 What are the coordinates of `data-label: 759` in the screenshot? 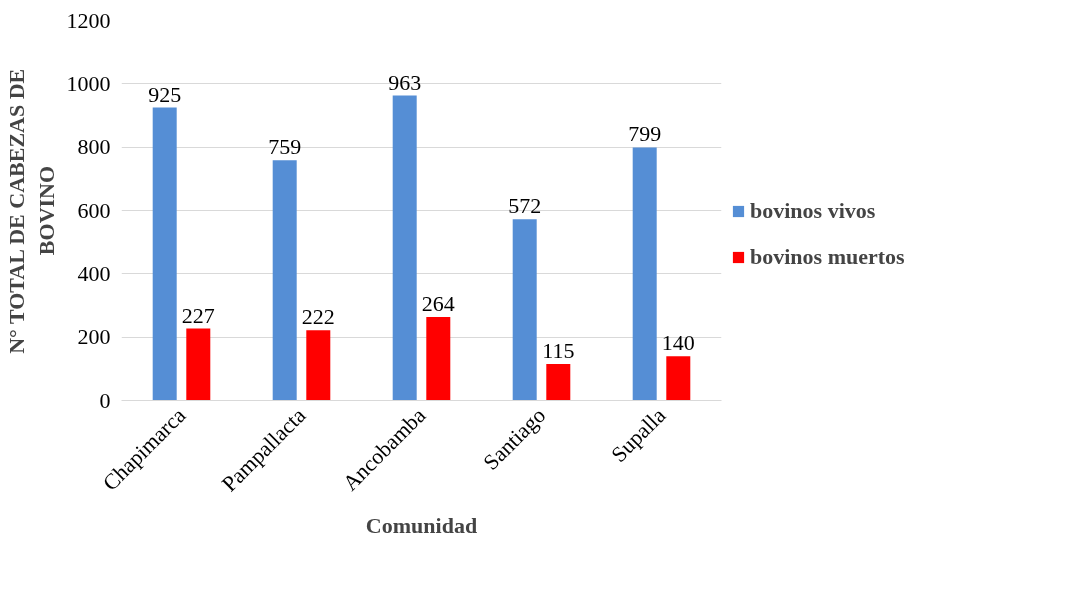 It's located at (285, 147).